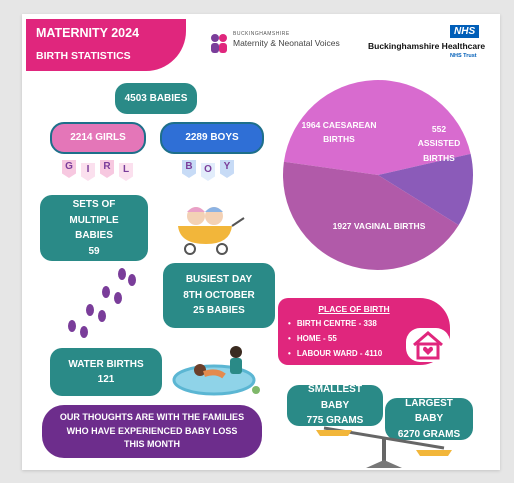 The image size is (514, 483). I want to click on multiples-box: SETS OF MULTIPLE BABIES 59, so click(94, 228).